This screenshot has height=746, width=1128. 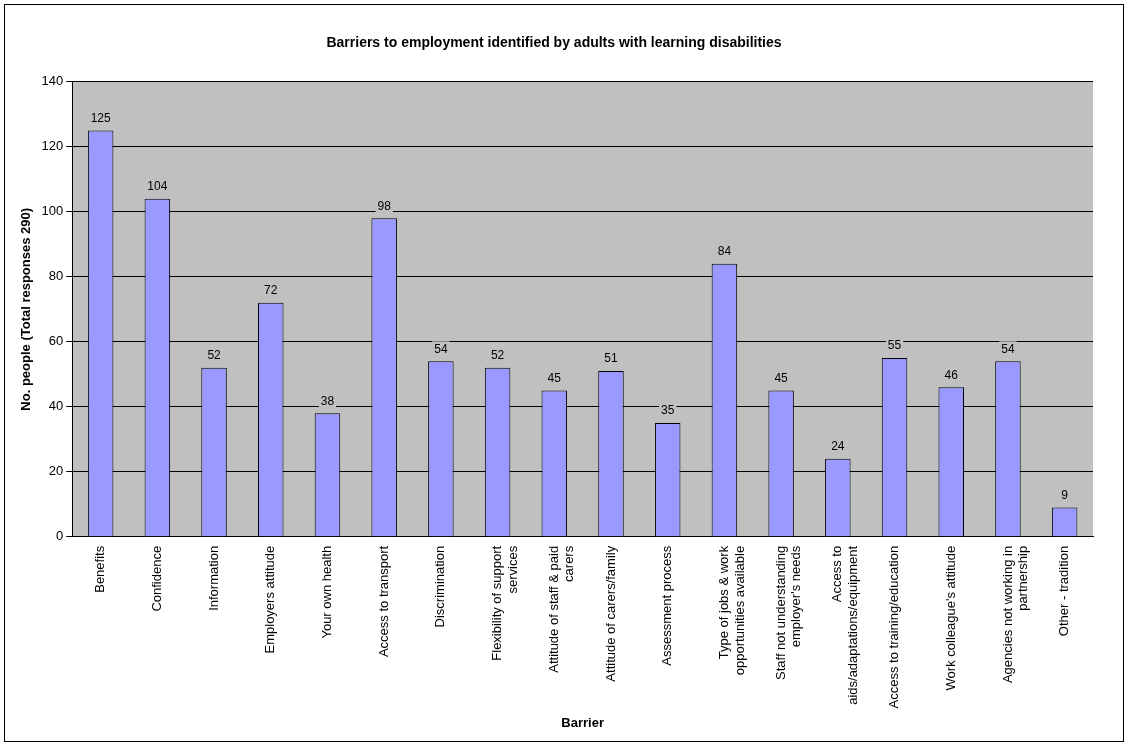 I want to click on x-axis-title: Barrier, so click(x=582, y=722).